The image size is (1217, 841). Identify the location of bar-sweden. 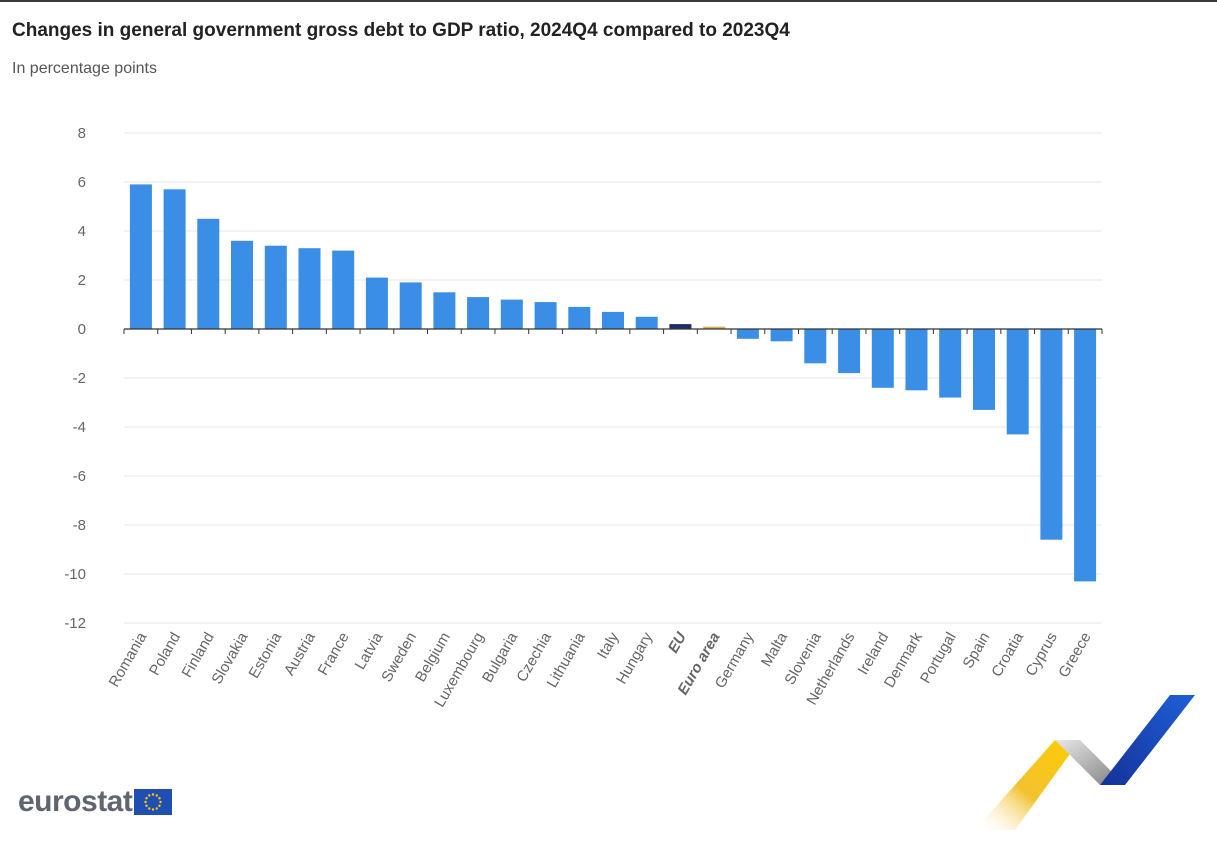
(410, 305).